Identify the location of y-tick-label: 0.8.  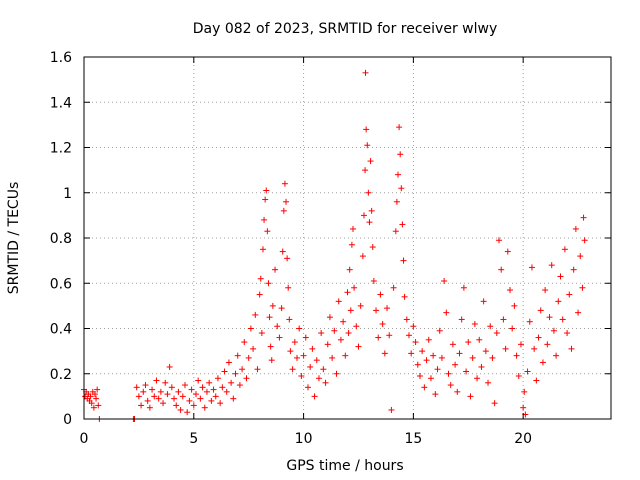
(61, 239).